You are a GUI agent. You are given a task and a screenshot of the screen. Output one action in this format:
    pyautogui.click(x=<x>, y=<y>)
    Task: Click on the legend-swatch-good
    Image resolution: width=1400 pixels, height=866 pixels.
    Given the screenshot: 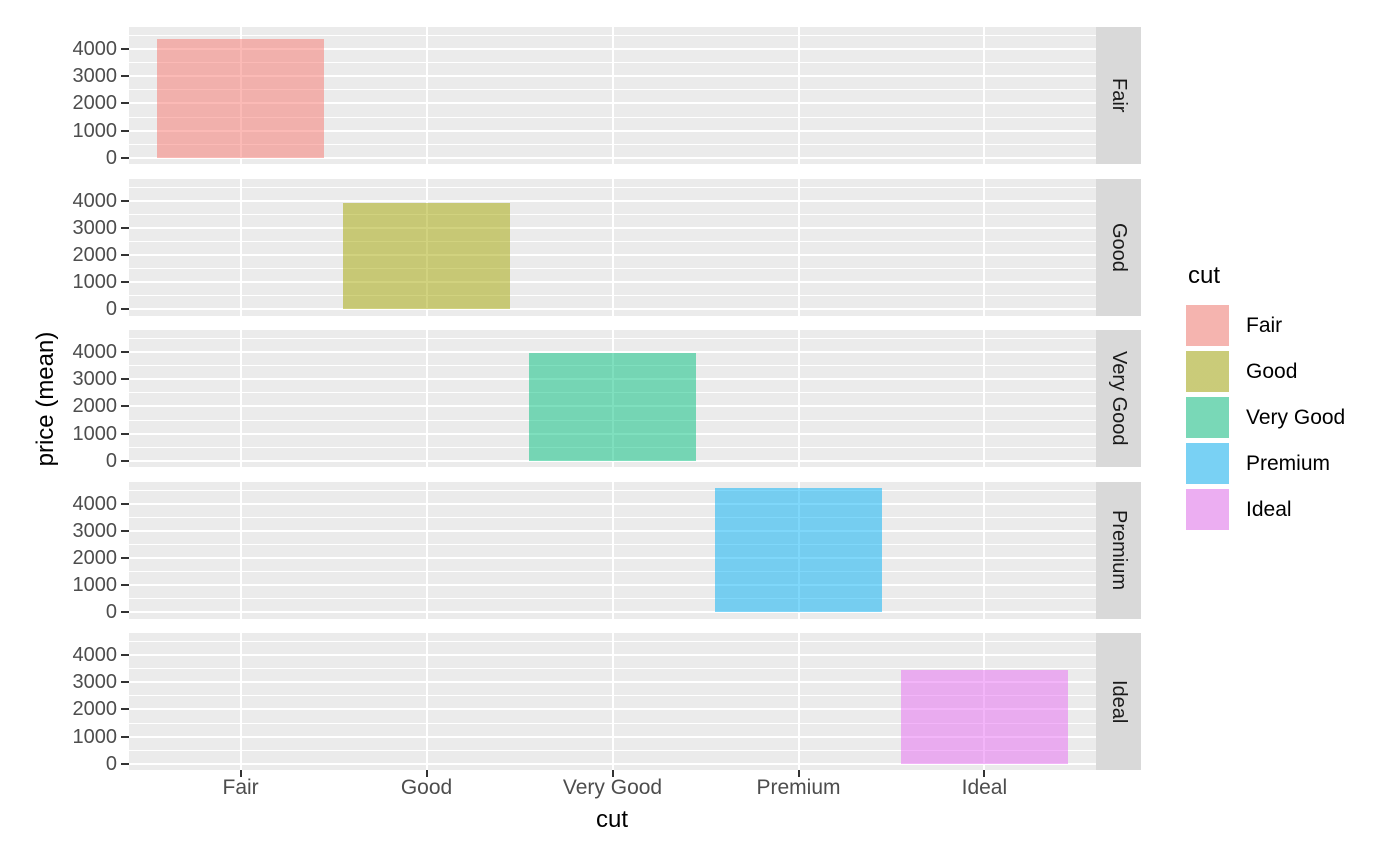 What is the action you would take?
    pyautogui.click(x=1207, y=371)
    